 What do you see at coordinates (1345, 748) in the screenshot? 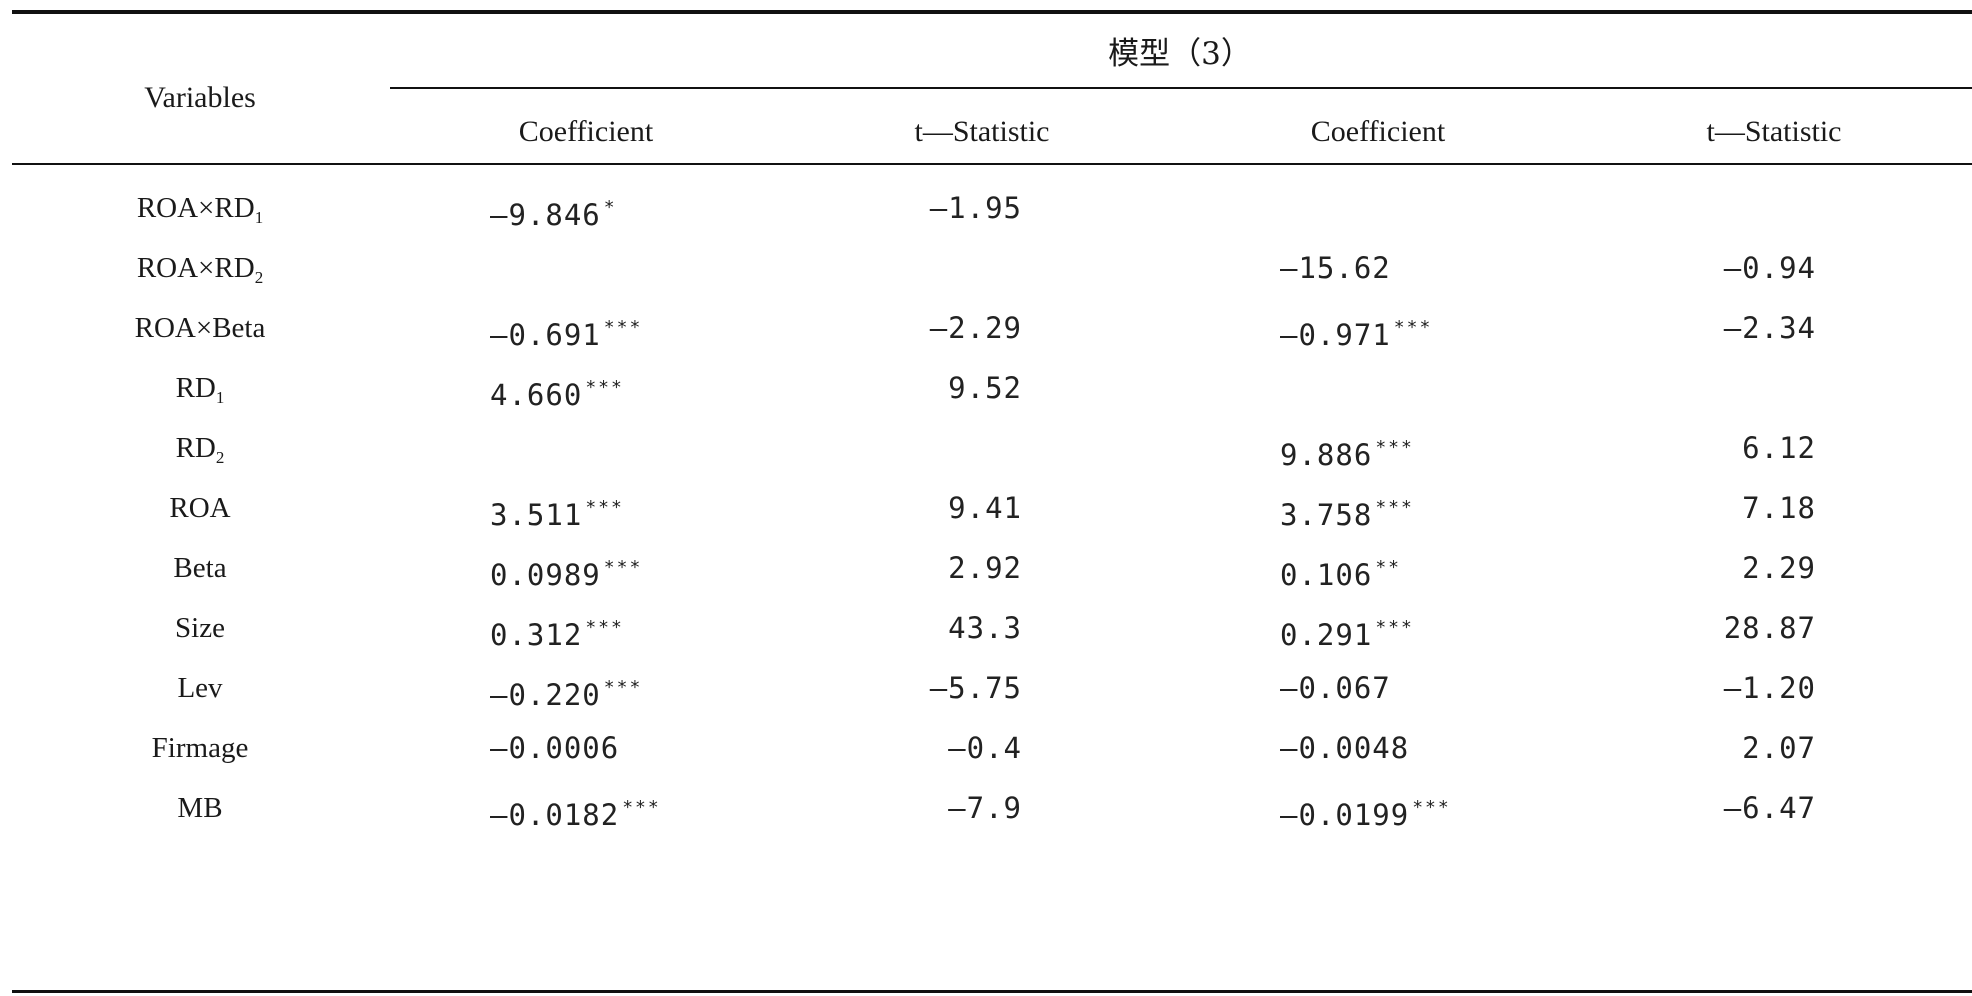
I see `coefficient-2: —0.0048` at bounding box center [1345, 748].